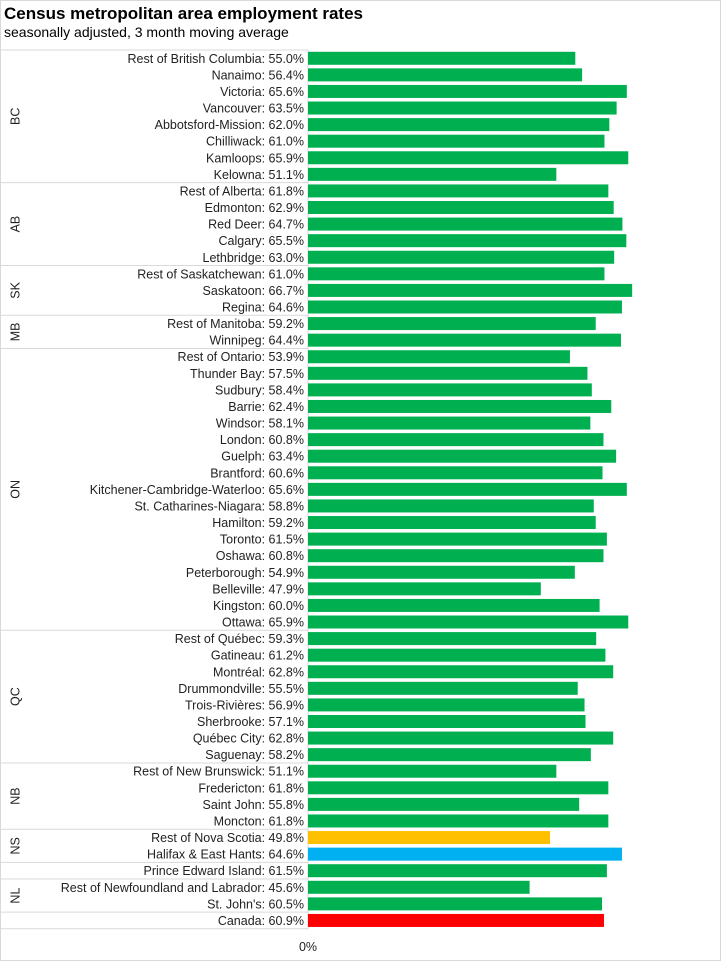 The height and width of the screenshot is (961, 721). What do you see at coordinates (253, 805) in the screenshot?
I see `category-label: Saint John: 55.8%` at bounding box center [253, 805].